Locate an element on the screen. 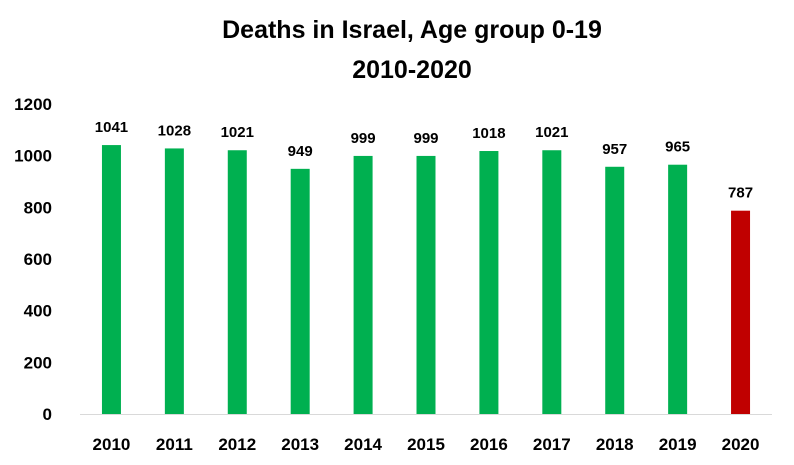  data-label-2012: 1021 is located at coordinates (237, 132).